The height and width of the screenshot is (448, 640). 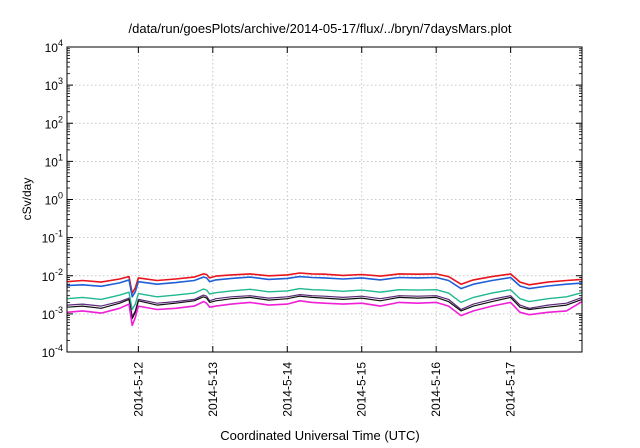 What do you see at coordinates (52, 351) in the screenshot?
I see `y-tick-label: 10⁻⁴` at bounding box center [52, 351].